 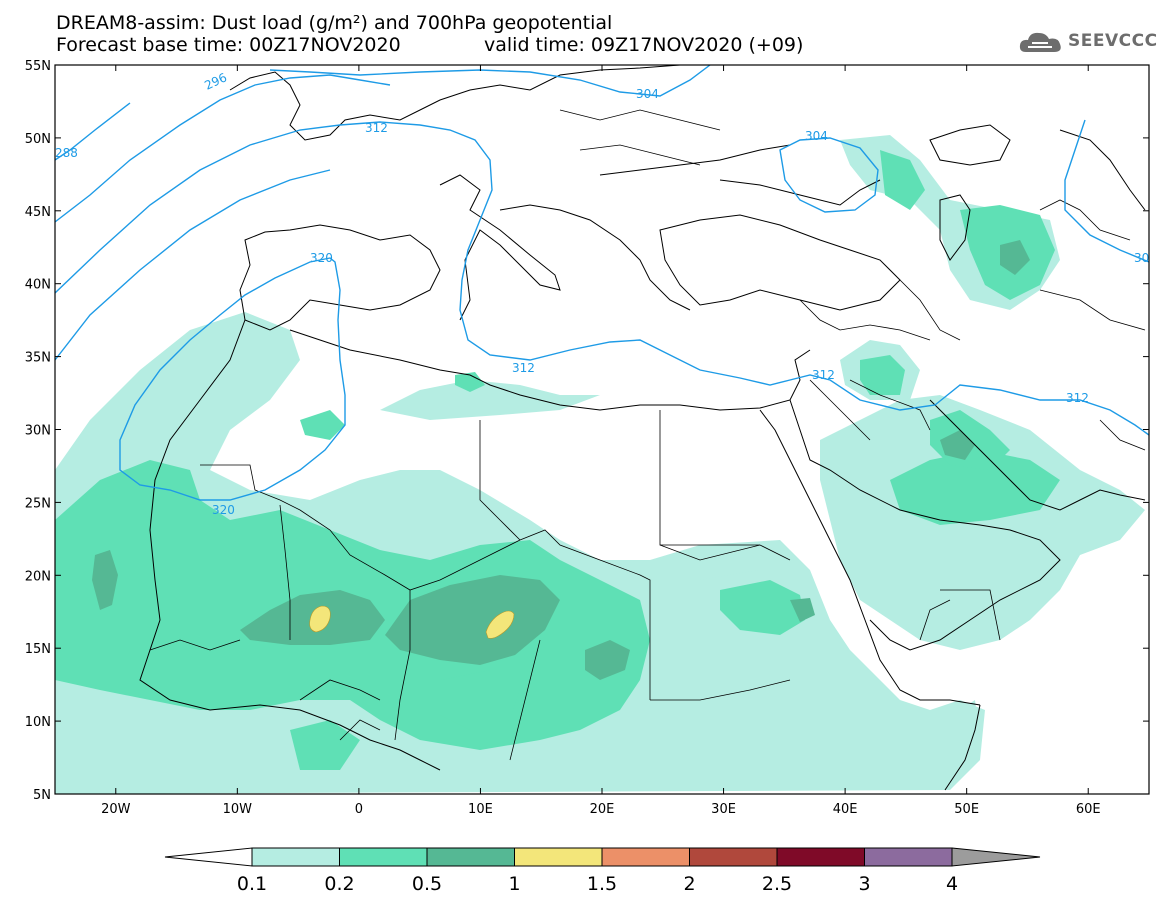 I want to click on lat-tick-label: 45N, so click(x=38, y=212).